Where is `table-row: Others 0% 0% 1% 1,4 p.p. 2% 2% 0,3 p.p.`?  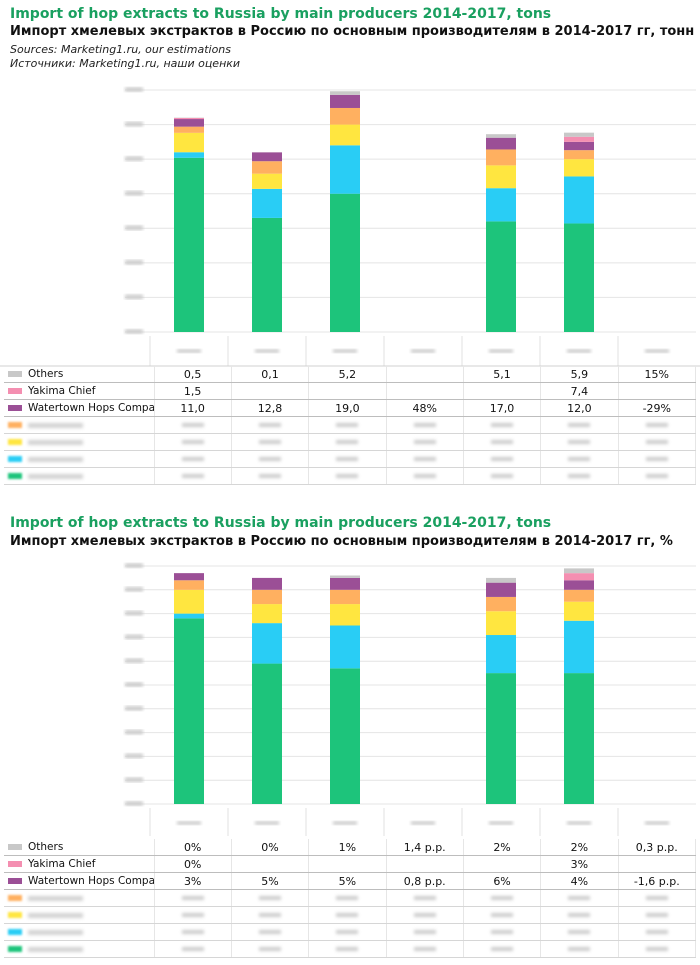
table-row: Others 0% 0% 1% 1,4 p.p. 2% 2% 0,3 p.p. is located at coordinates (350, 847).